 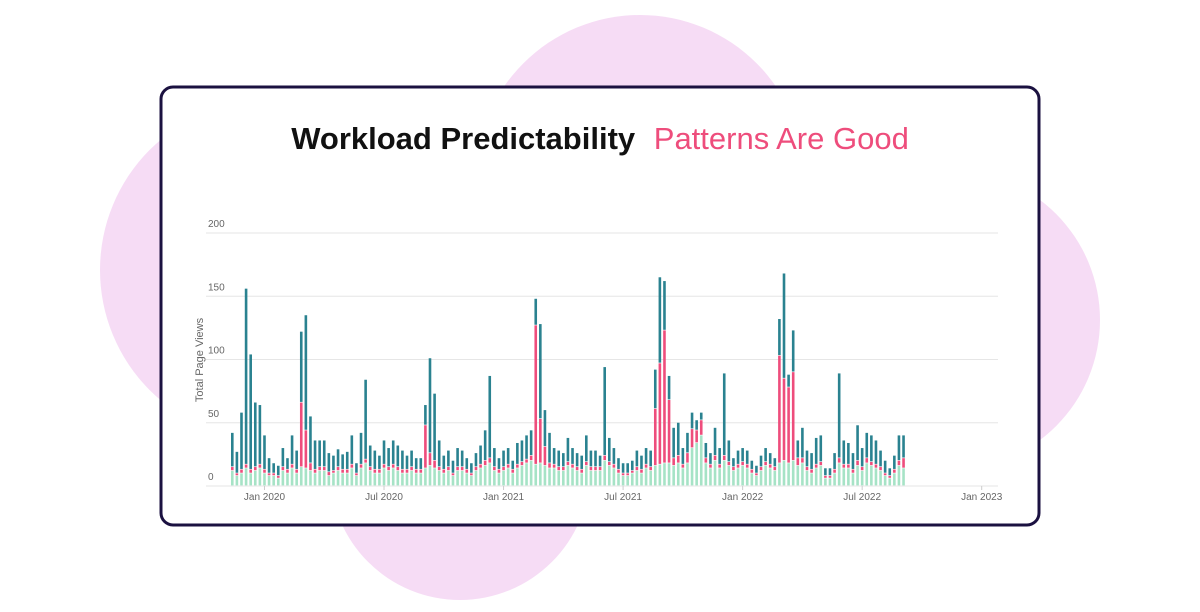 I want to click on y-tick-label: 150, so click(x=216, y=287).